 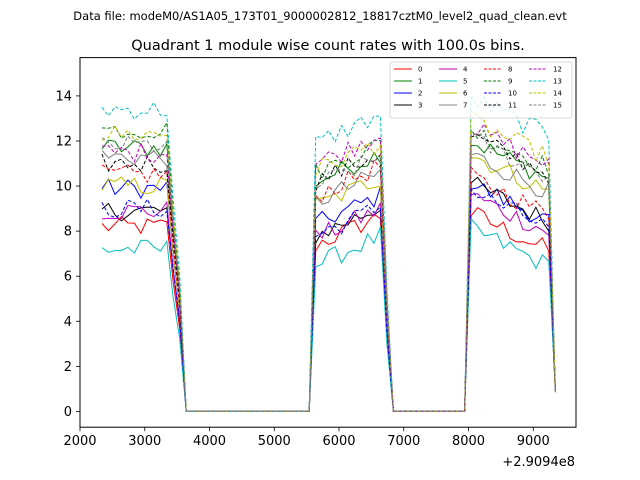 I want to click on x-tick-label: 7000, so click(x=403, y=441).